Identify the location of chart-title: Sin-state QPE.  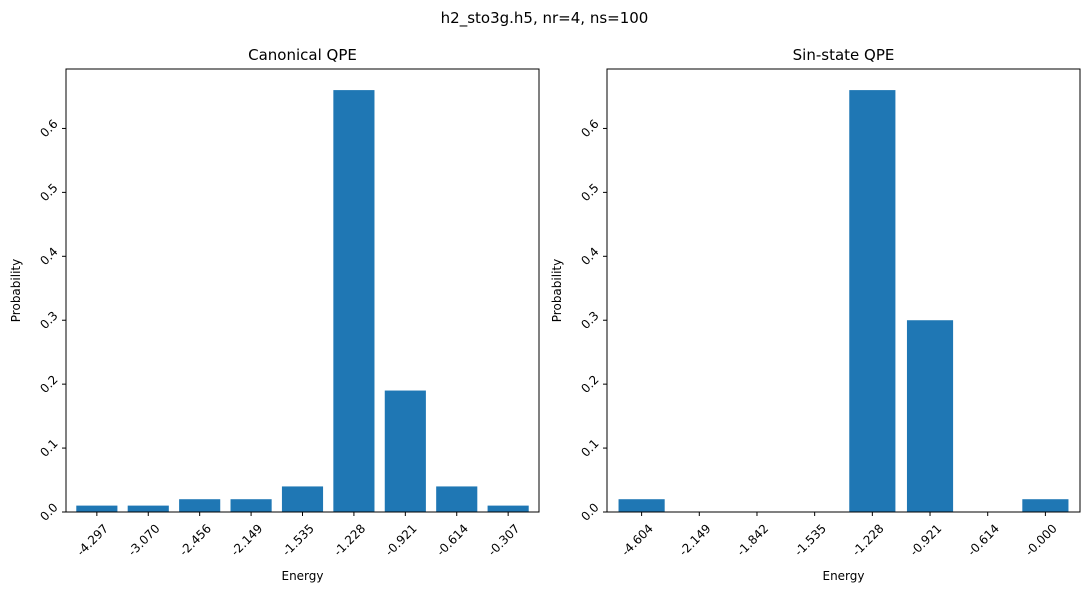
(844, 55).